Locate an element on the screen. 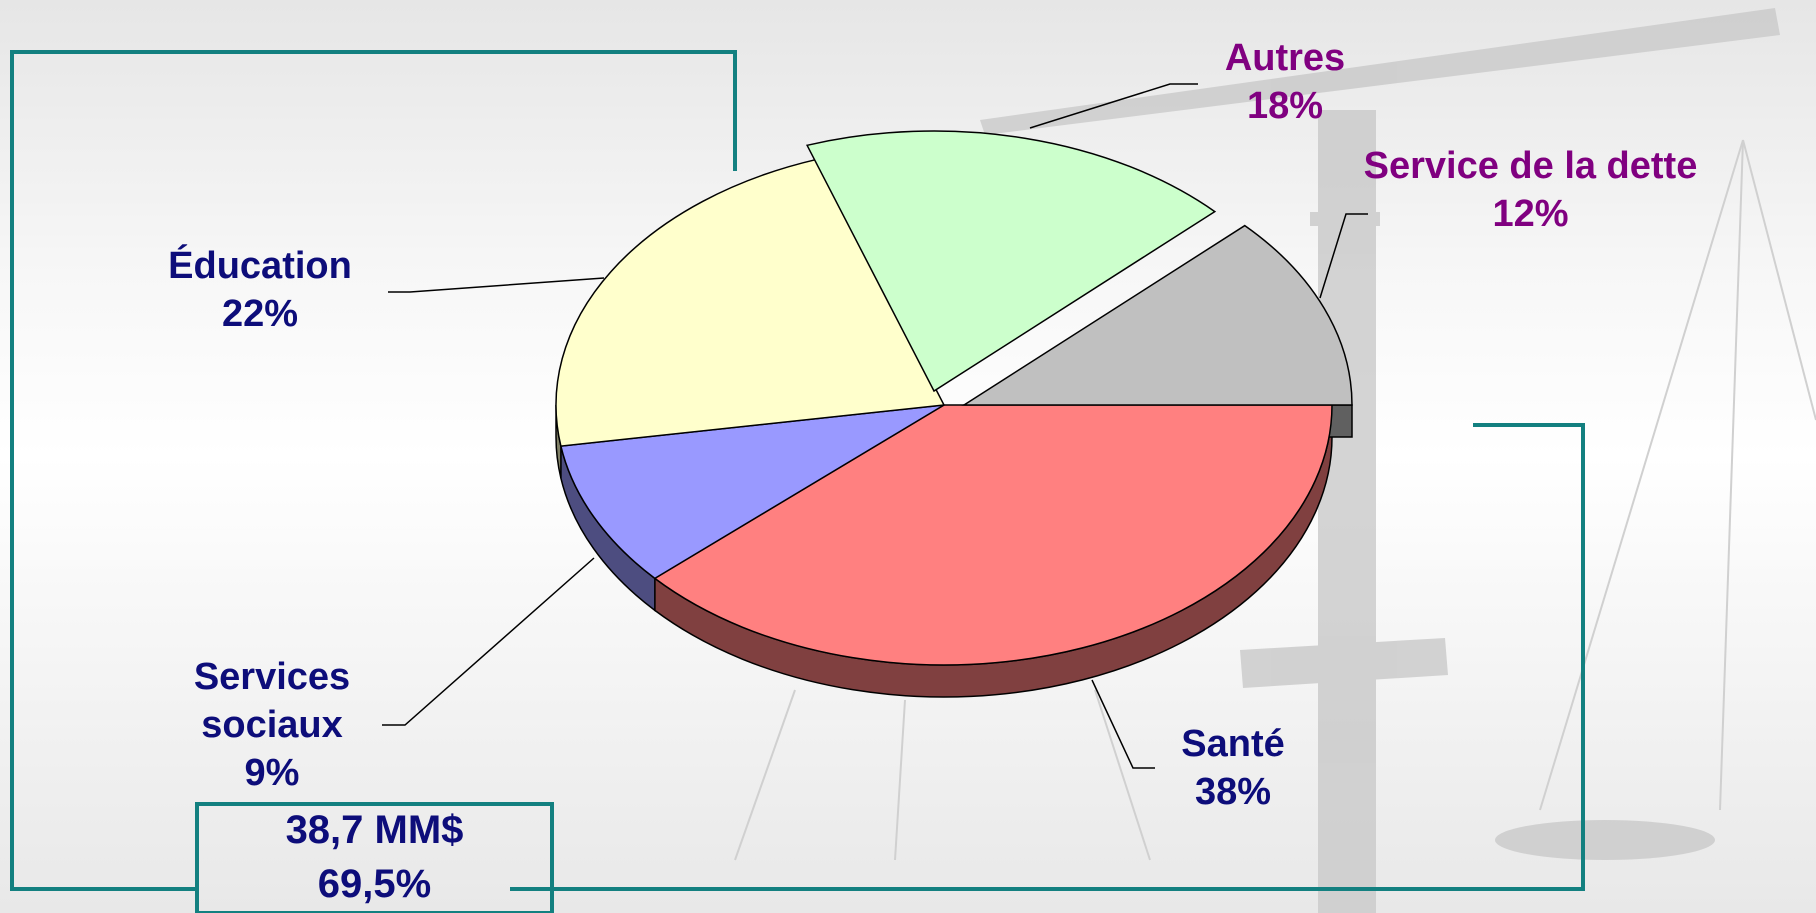 Image resolution: width=1816 pixels, height=913 pixels. slice-label: Éducation is located at coordinates (260, 266).